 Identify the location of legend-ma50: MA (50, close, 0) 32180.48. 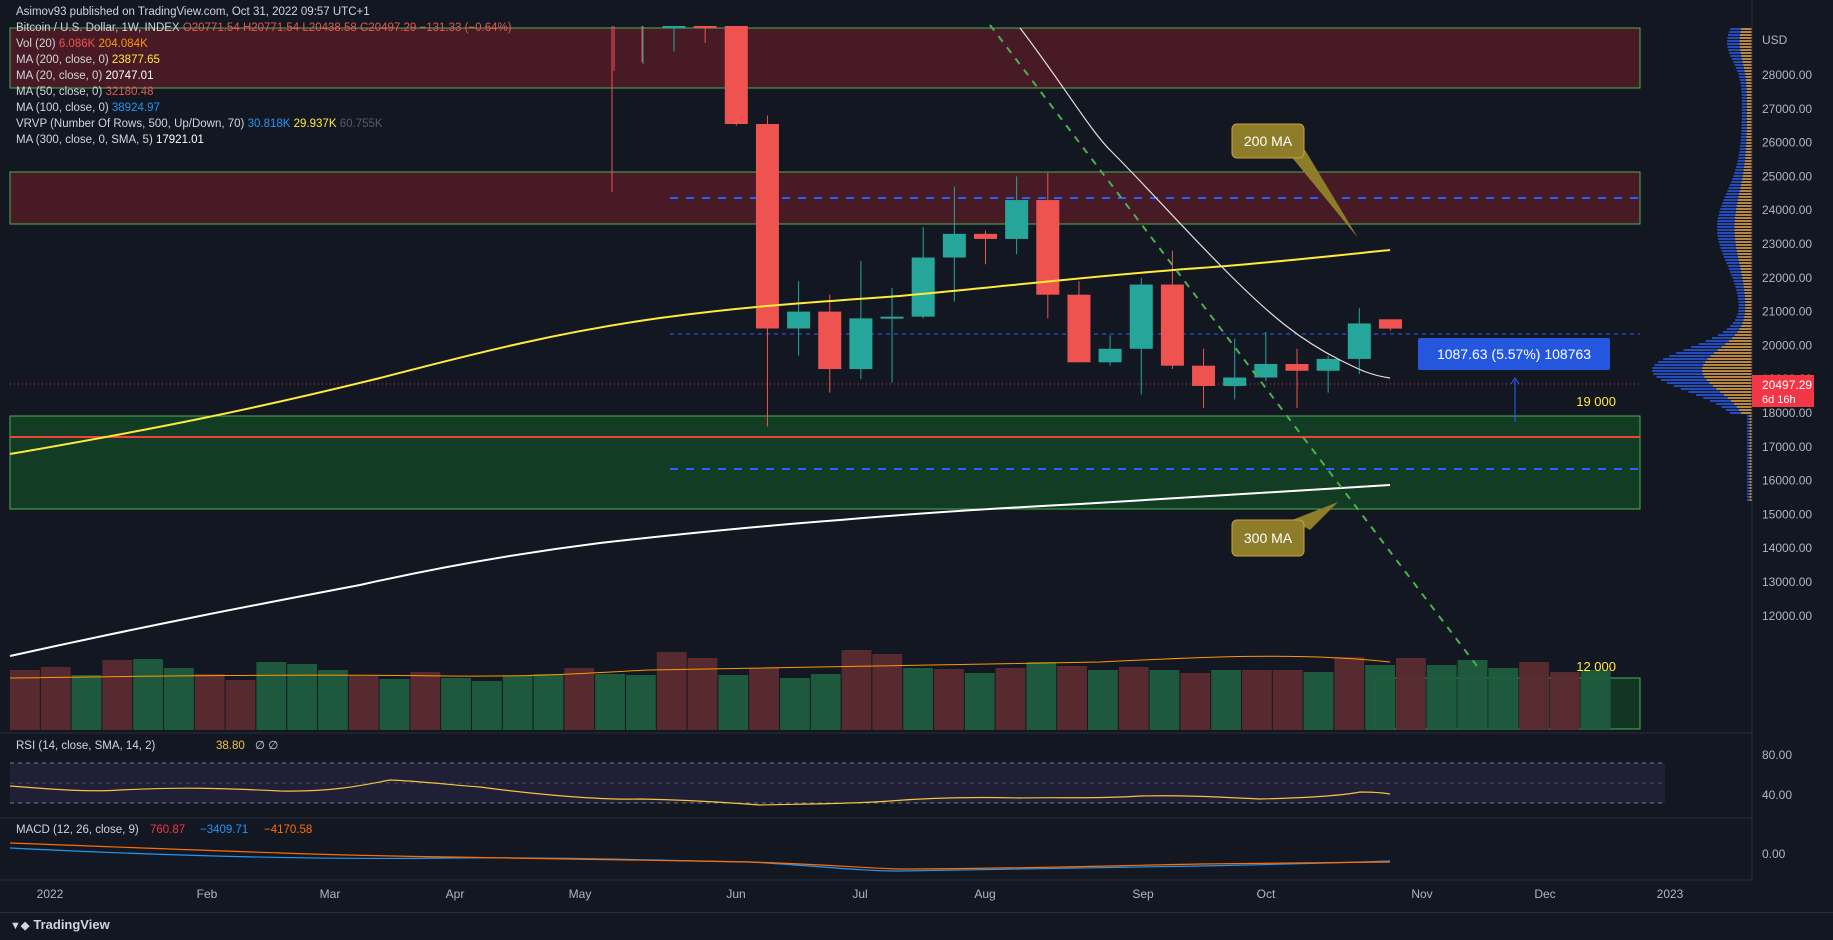
(264, 92).